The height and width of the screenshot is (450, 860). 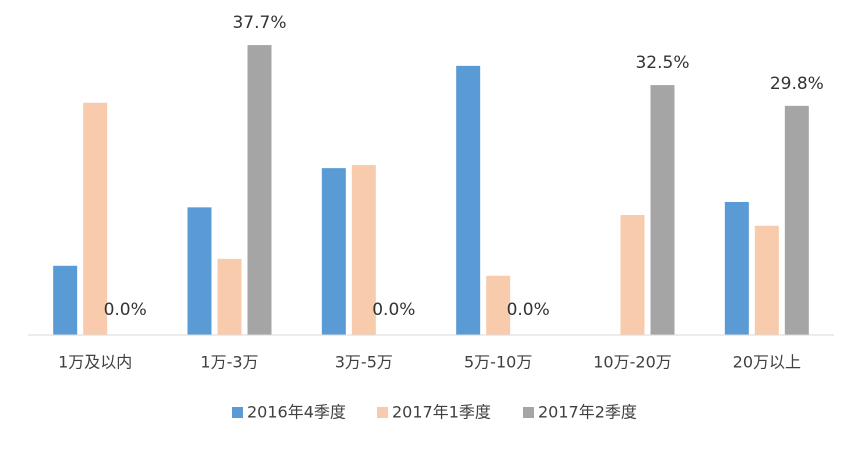 I want to click on data-label: 37.7%, so click(x=259, y=23).